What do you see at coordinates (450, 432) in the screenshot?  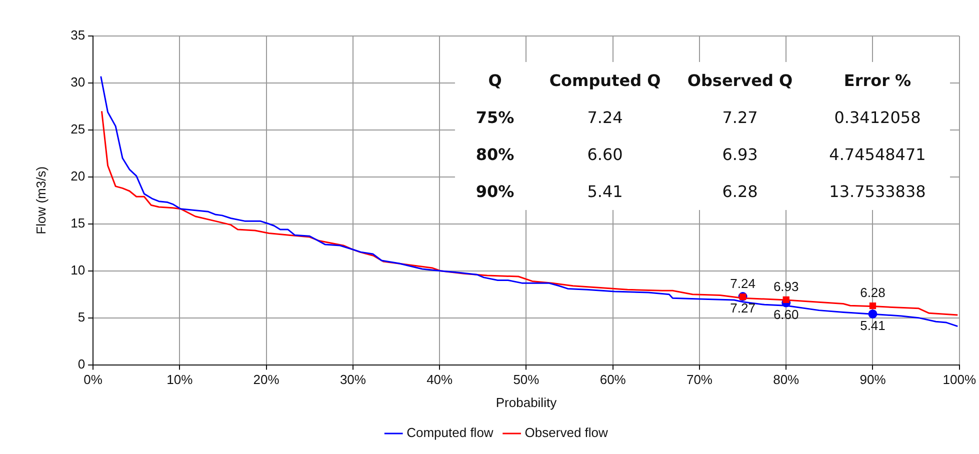 I see `legend-label: Computed flow` at bounding box center [450, 432].